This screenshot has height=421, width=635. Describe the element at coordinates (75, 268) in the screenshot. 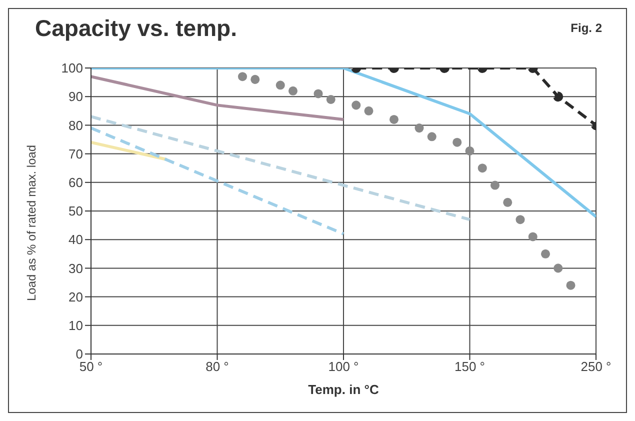

I see `y-tick-label: 30` at that location.